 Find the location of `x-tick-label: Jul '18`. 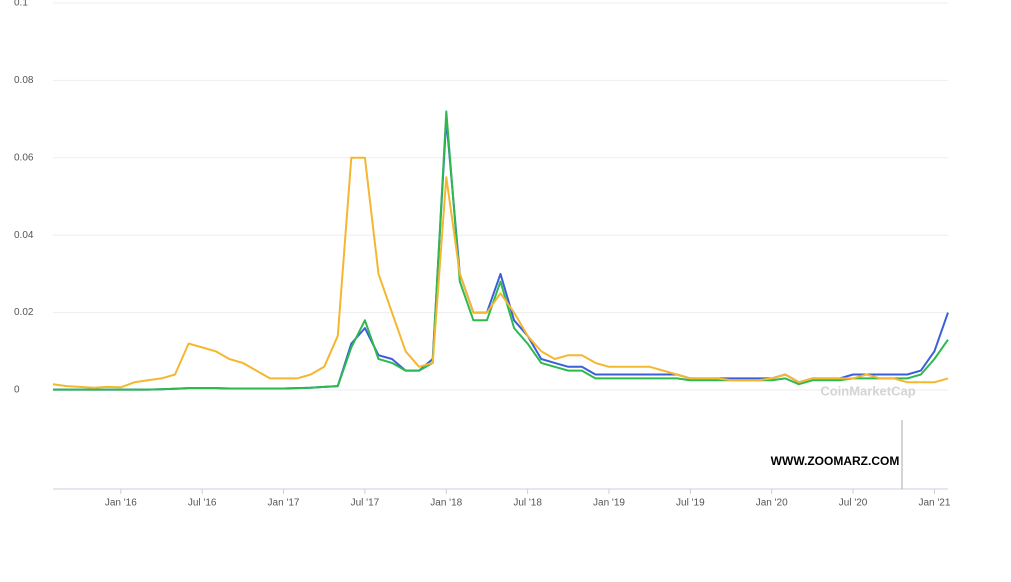

x-tick-label: Jul '18 is located at coordinates (527, 503).